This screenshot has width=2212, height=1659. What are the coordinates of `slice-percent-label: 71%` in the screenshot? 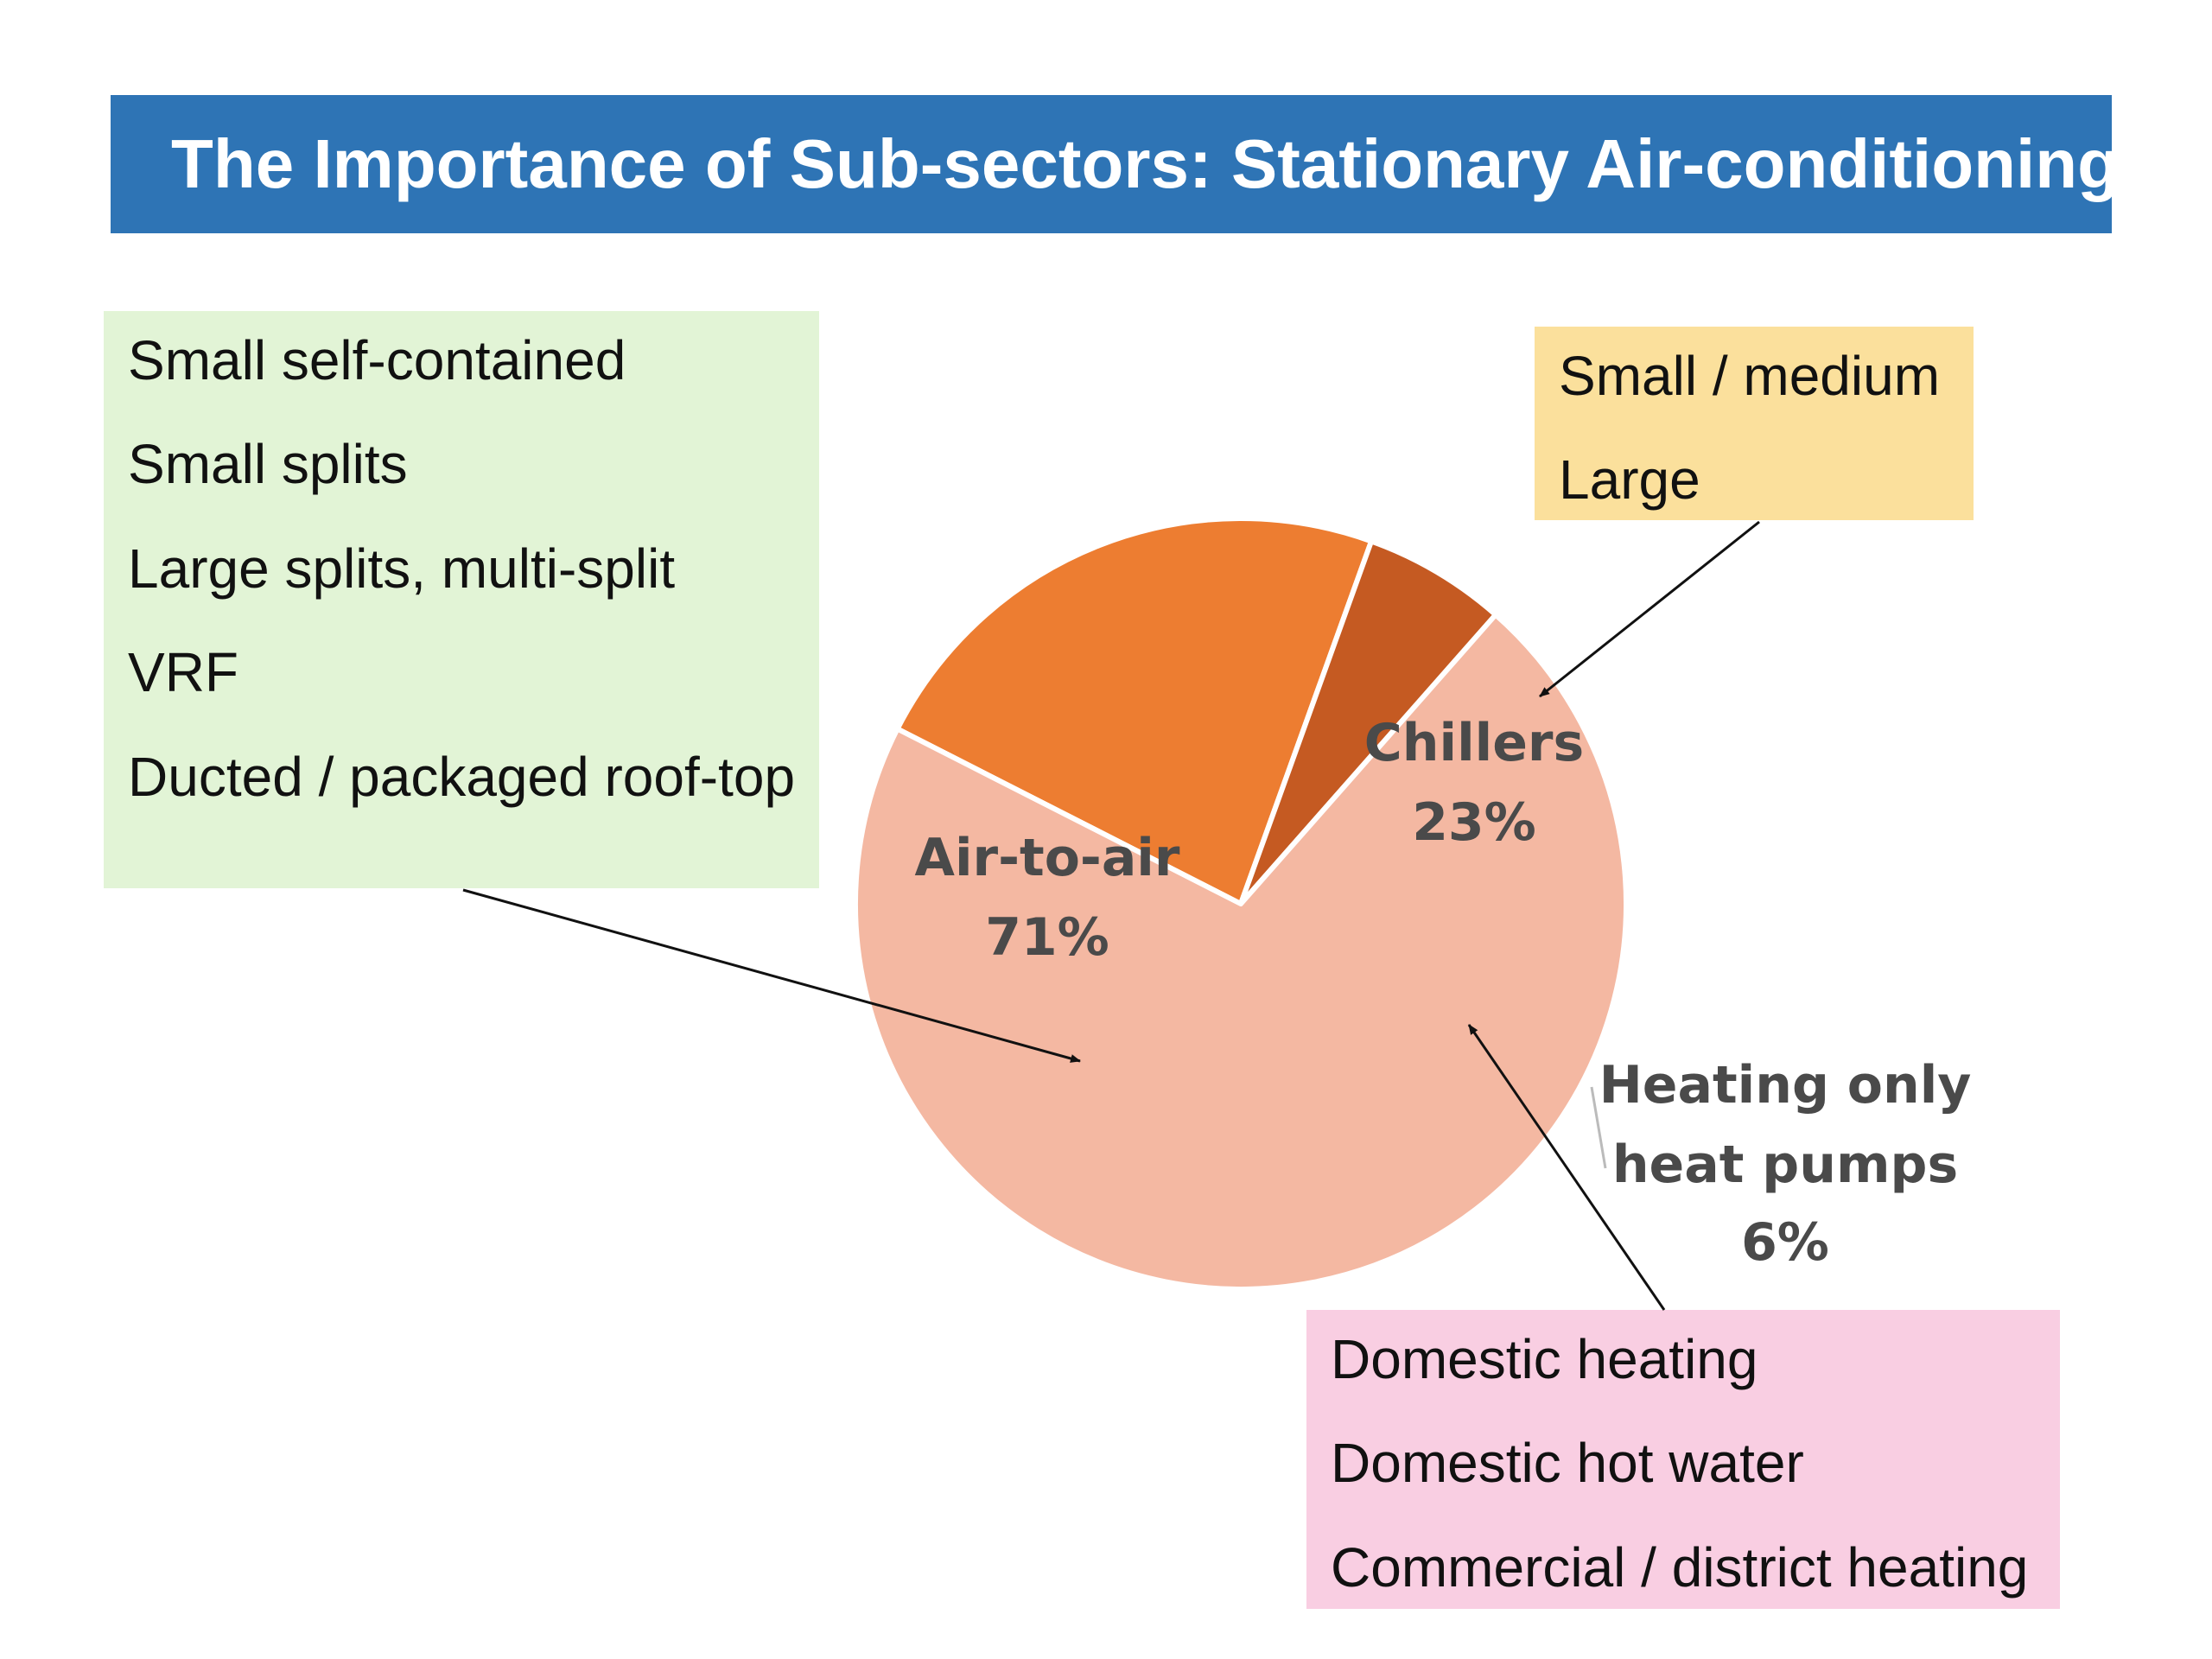 It's located at (1047, 937).